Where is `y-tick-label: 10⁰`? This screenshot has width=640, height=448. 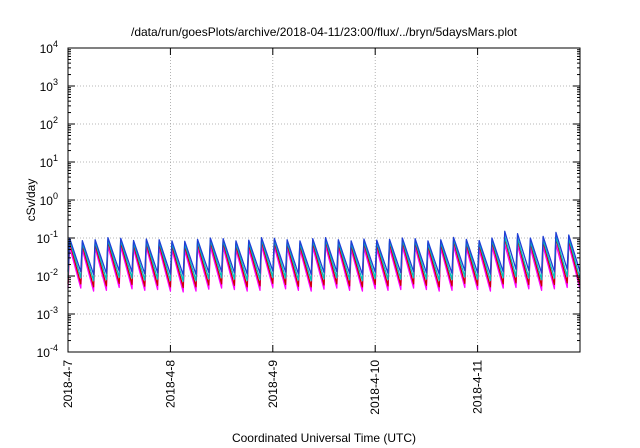
y-tick-label: 10⁰ is located at coordinates (49, 199).